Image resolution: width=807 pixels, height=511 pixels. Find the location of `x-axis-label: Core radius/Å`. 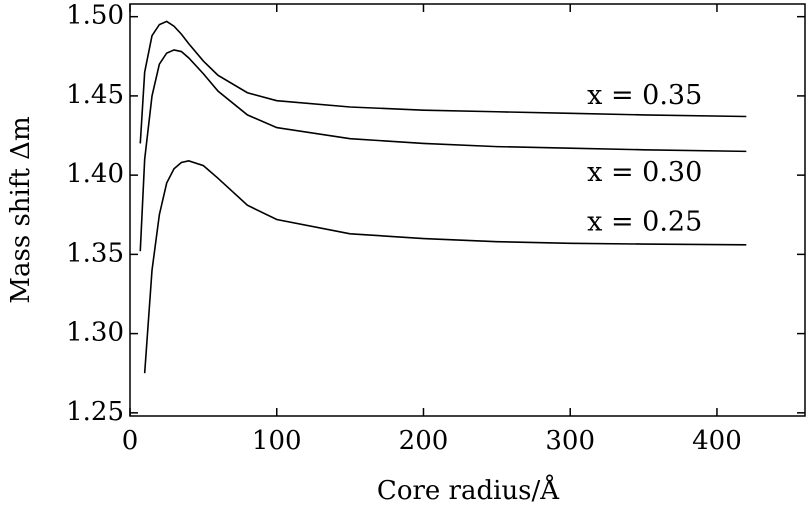

x-axis-label: Core radius/Å is located at coordinates (468, 490).